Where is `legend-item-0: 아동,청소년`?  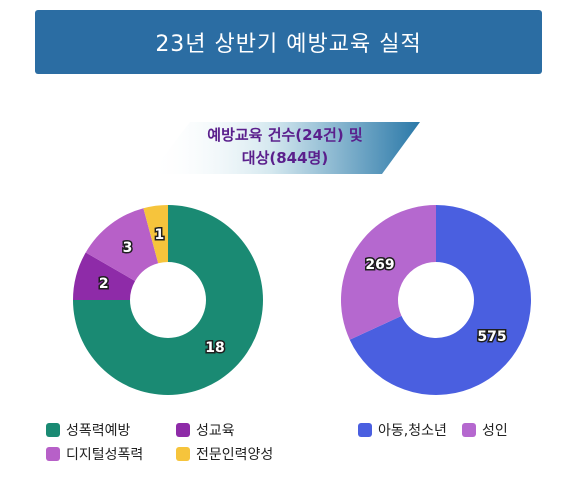
legend-item-0: 아동,청소년 is located at coordinates (402, 430).